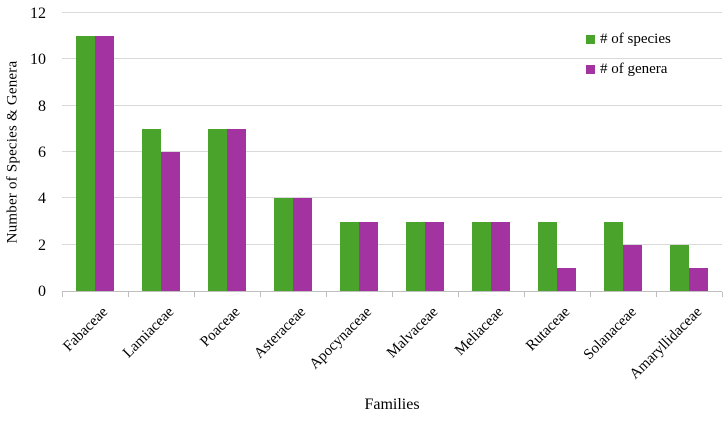  What do you see at coordinates (170, 221) in the screenshot?
I see `bar-of-genera-lamiaceae` at bounding box center [170, 221].